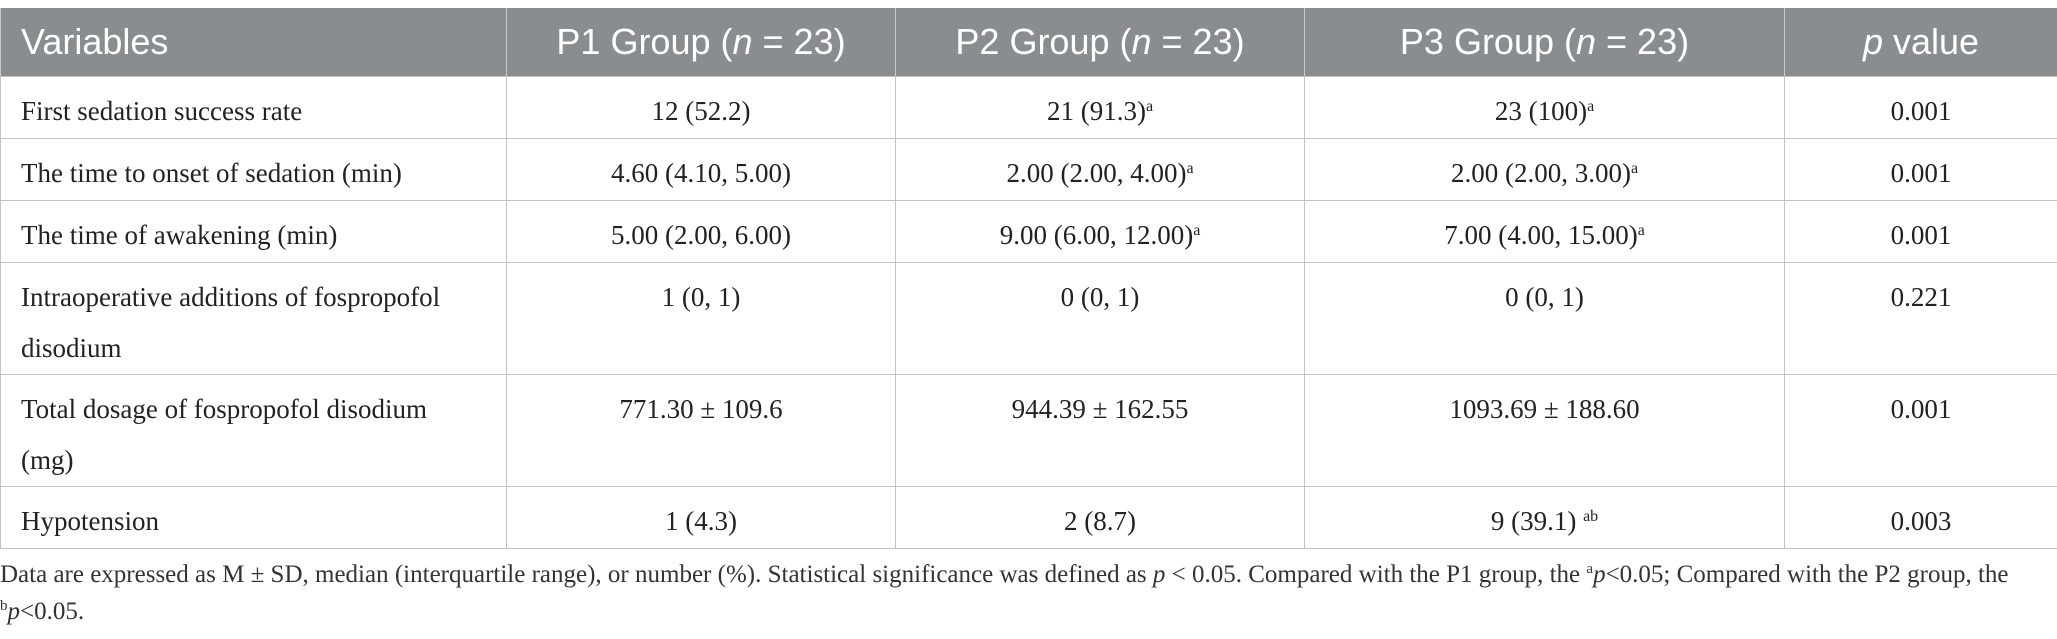 Image resolution: width=2057 pixels, height=639 pixels. I want to click on variable-cell: Hypotension, so click(253, 517).